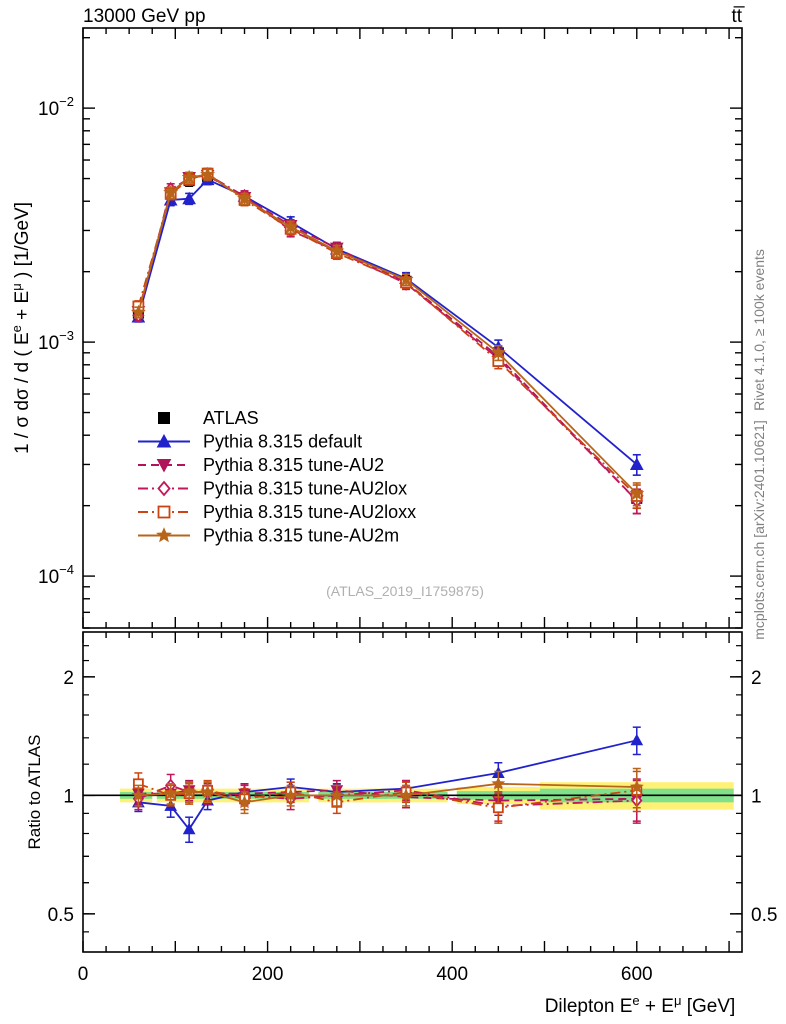  What do you see at coordinates (268, 974) in the screenshot?
I see `x-tick-label: 200` at bounding box center [268, 974].